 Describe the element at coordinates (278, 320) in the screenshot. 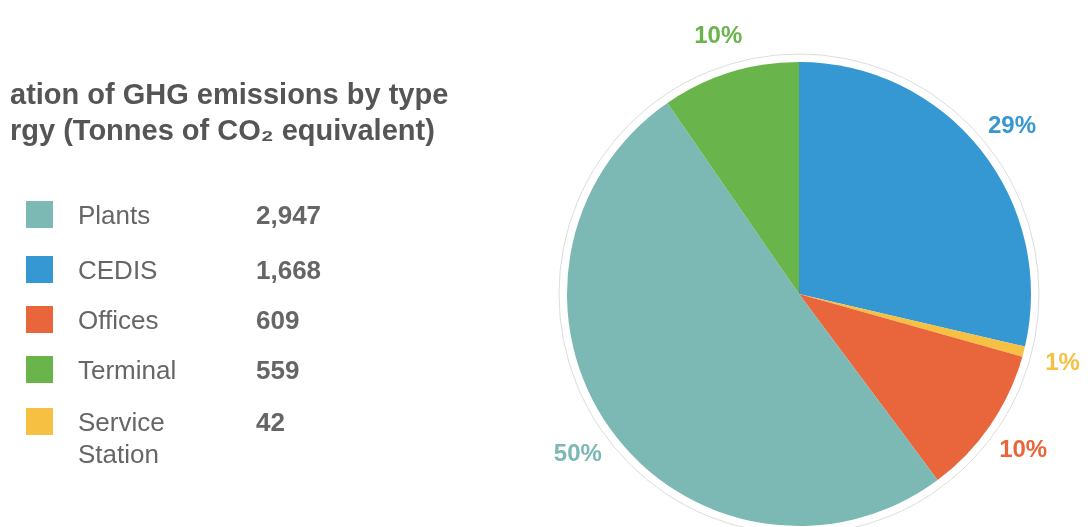

I see `data-label: 609` at that location.